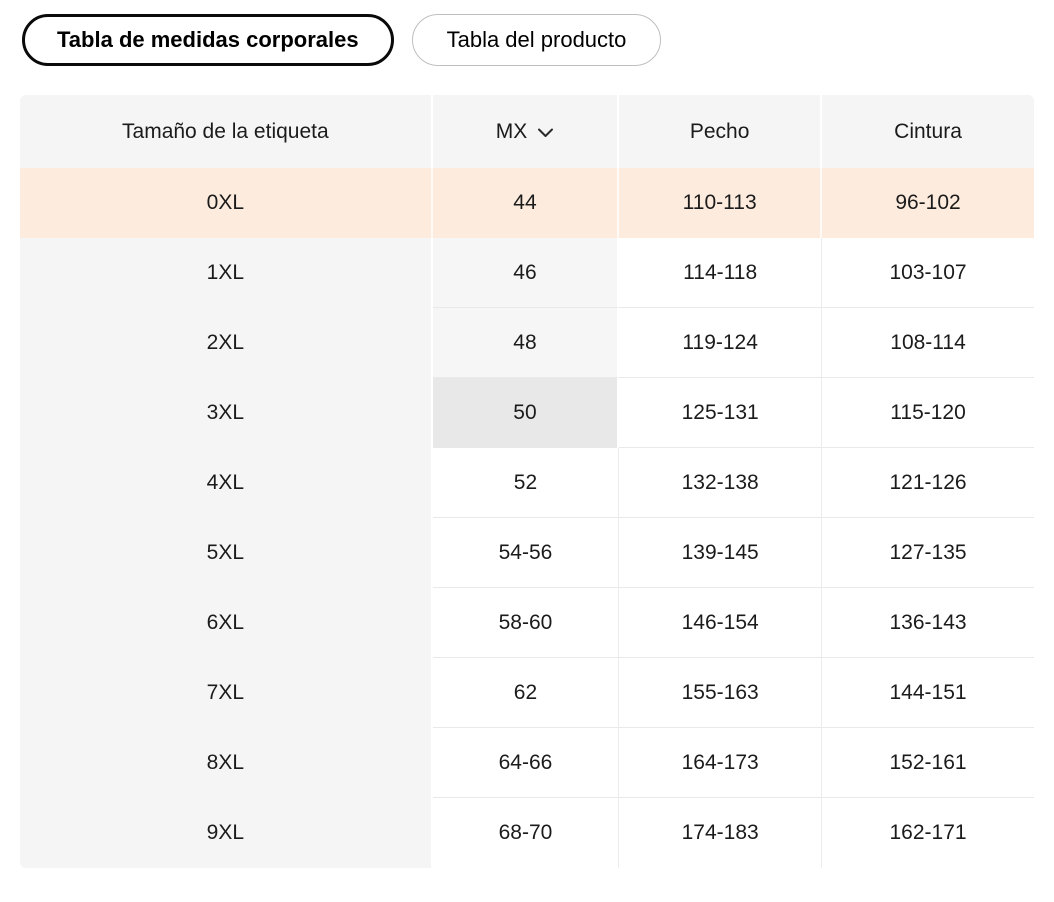 The height and width of the screenshot is (902, 1054). I want to click on table-row: 3XL 50 125-131 115-120, so click(527, 413).